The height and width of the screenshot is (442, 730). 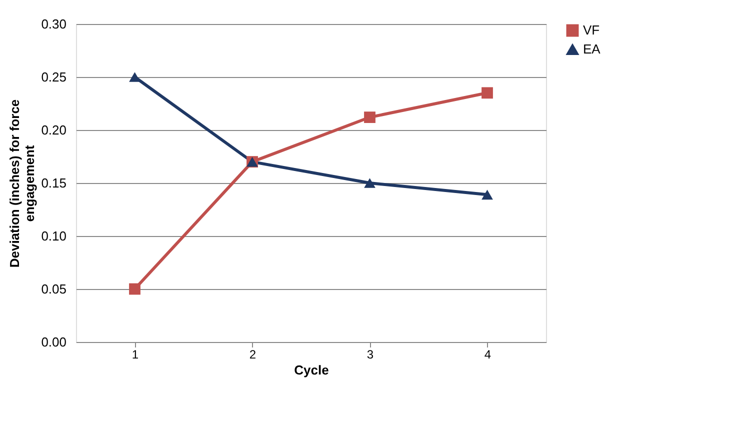 I want to click on x-tick-label: 3, so click(x=370, y=355).